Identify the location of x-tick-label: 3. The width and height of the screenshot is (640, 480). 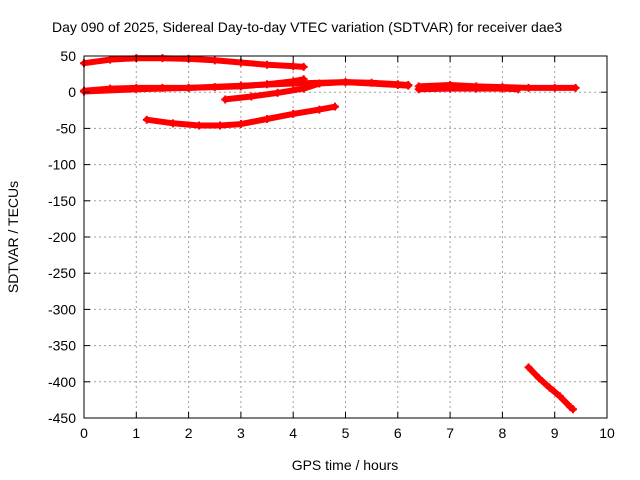
(241, 433).